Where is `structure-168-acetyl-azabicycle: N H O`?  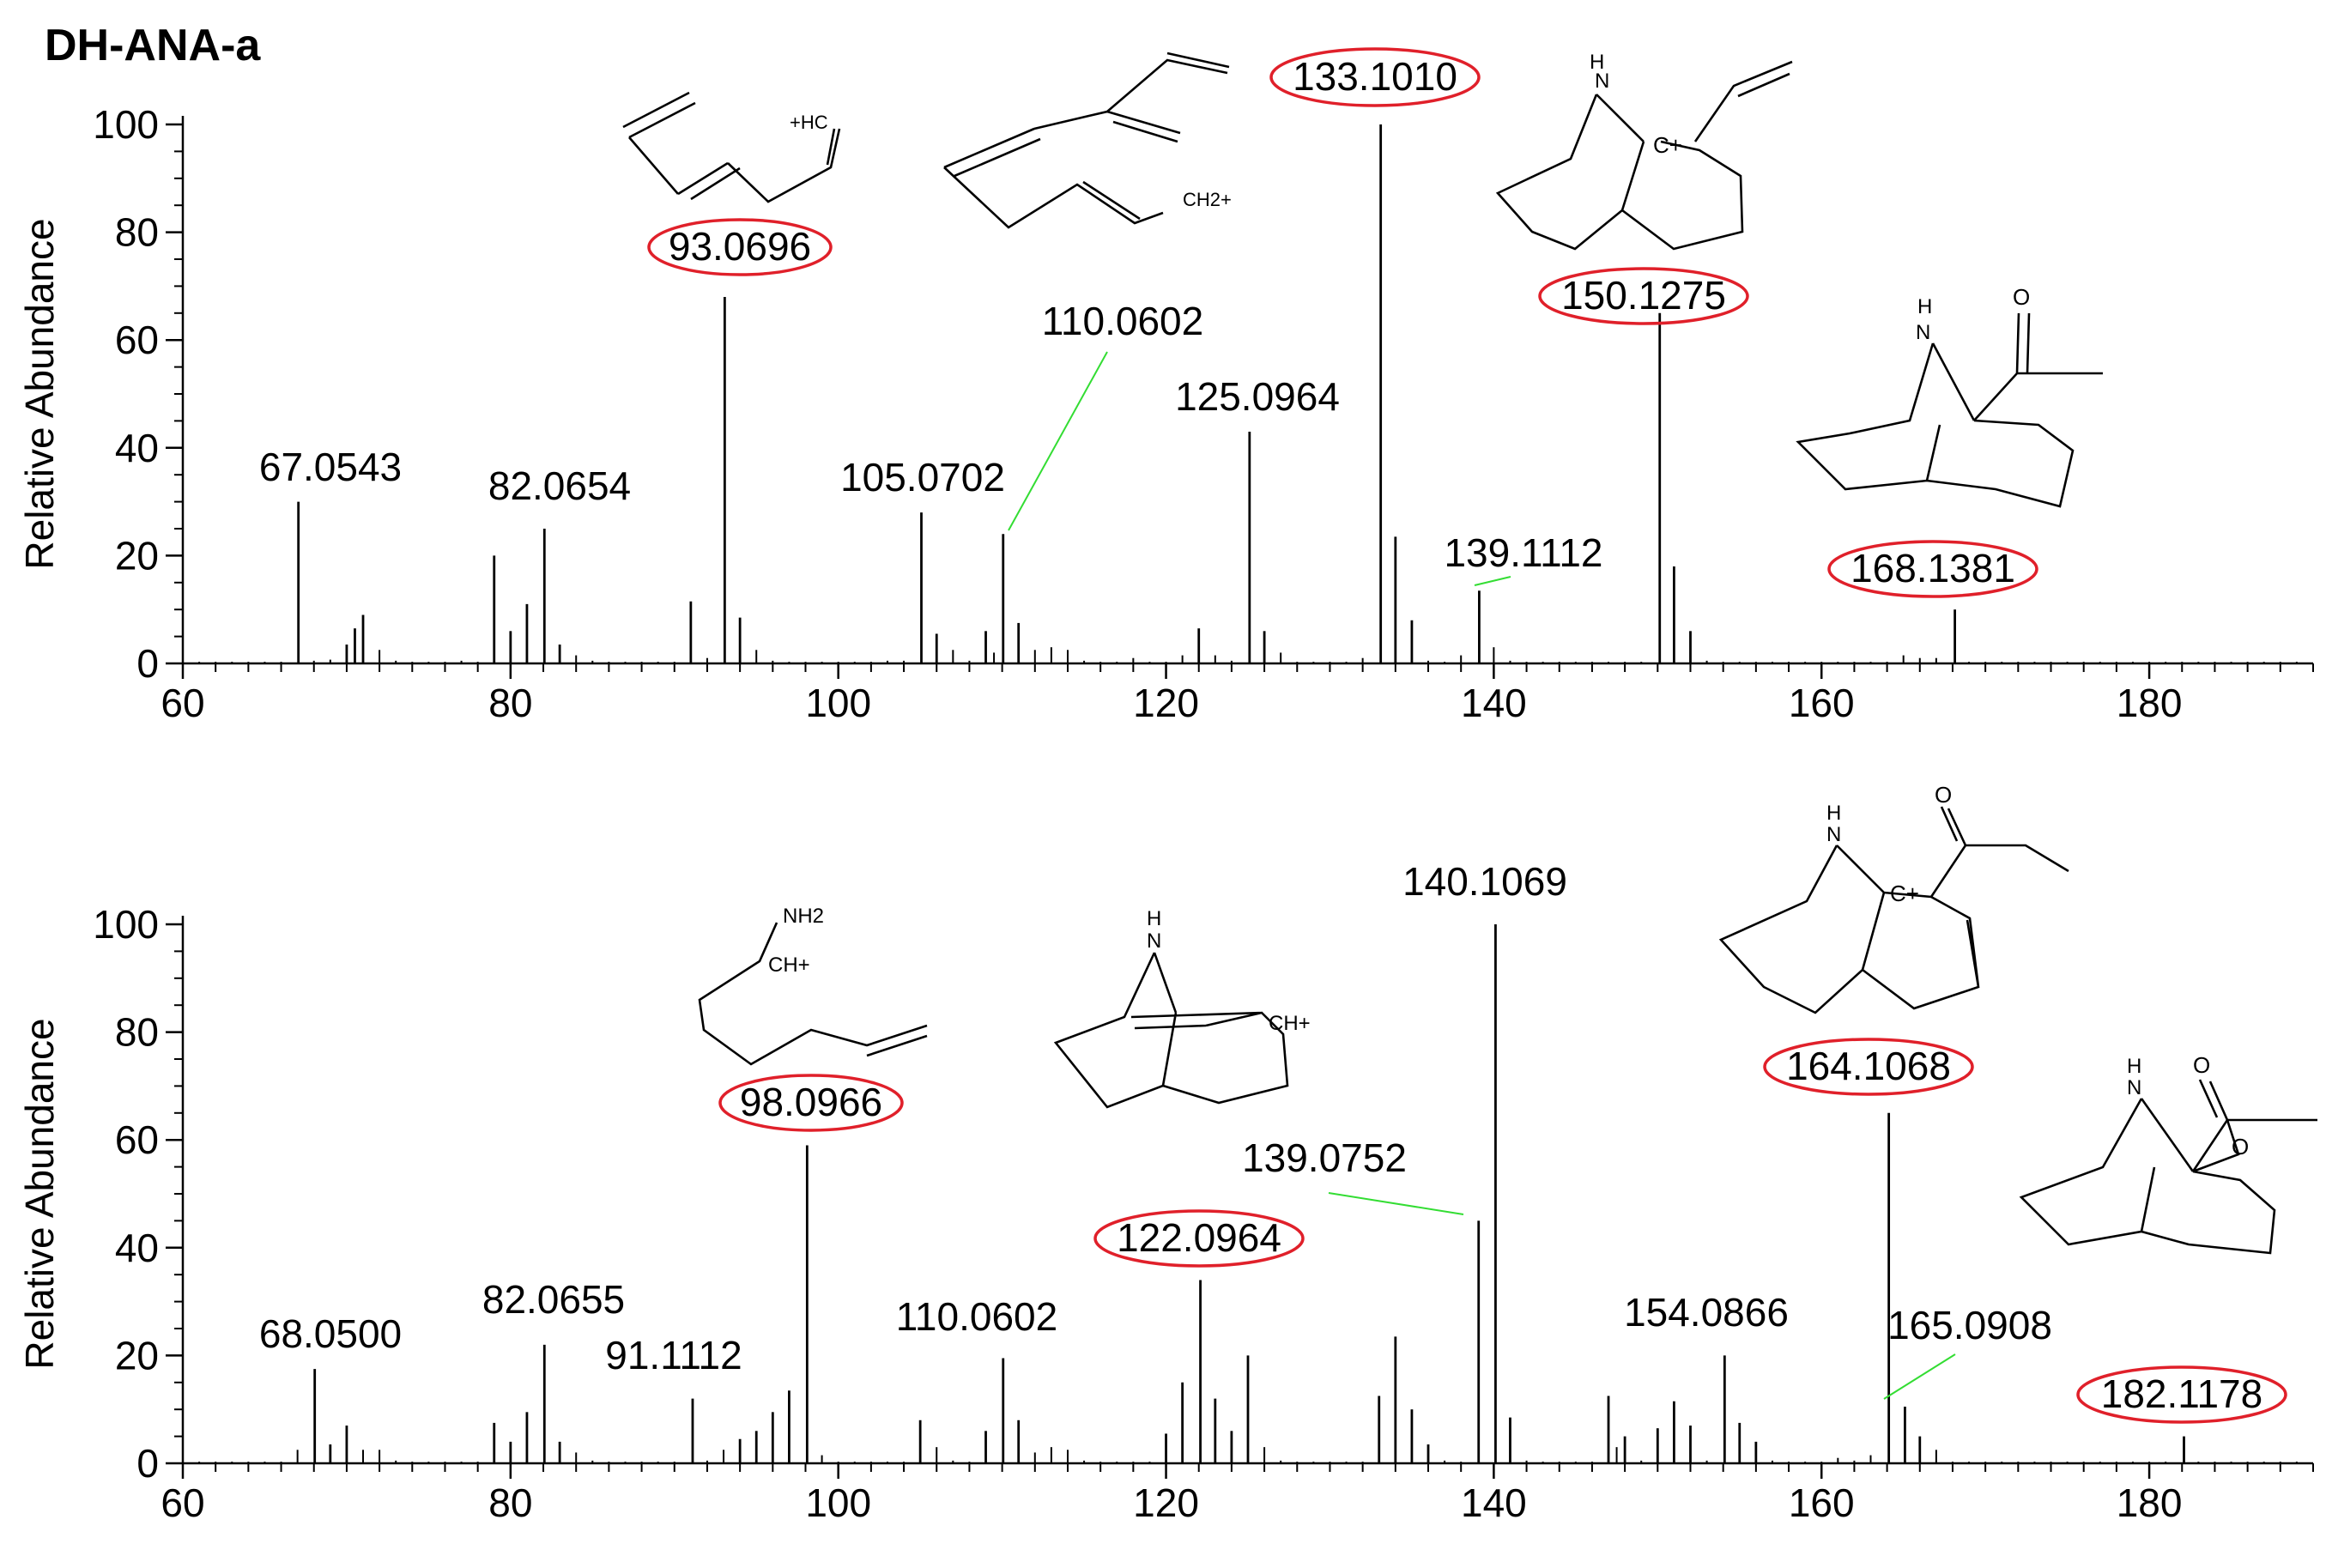
structure-168-acetyl-azabicycle: N H O is located at coordinates (1950, 396).